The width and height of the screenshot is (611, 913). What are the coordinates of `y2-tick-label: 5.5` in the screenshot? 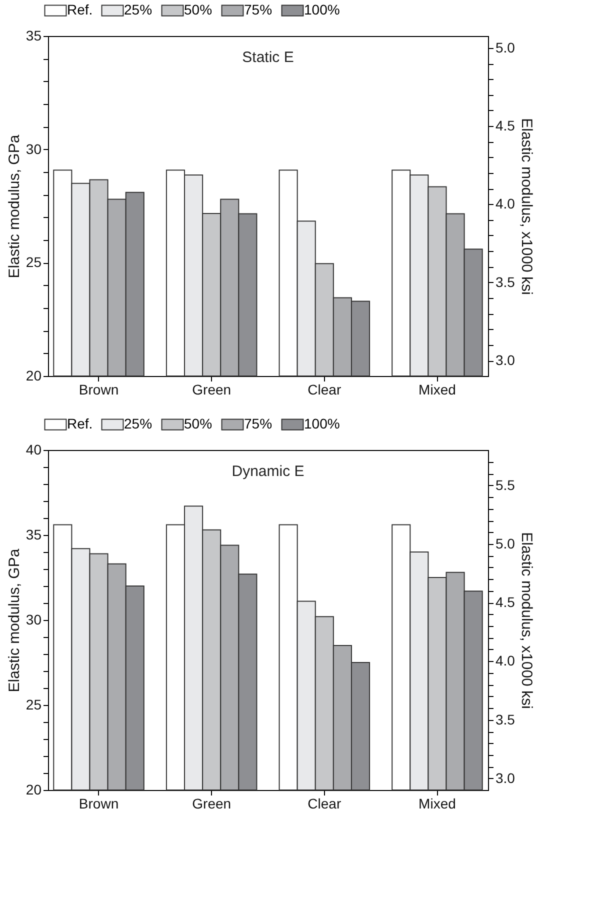 It's located at (506, 484).